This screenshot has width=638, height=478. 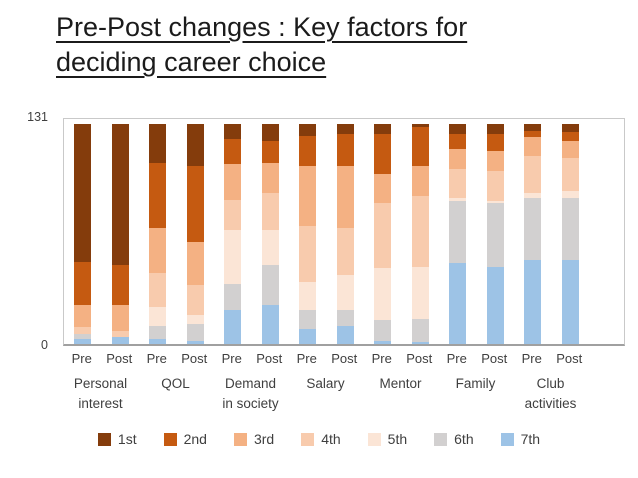 I want to click on legend-item-6th: 6th, so click(x=454, y=439).